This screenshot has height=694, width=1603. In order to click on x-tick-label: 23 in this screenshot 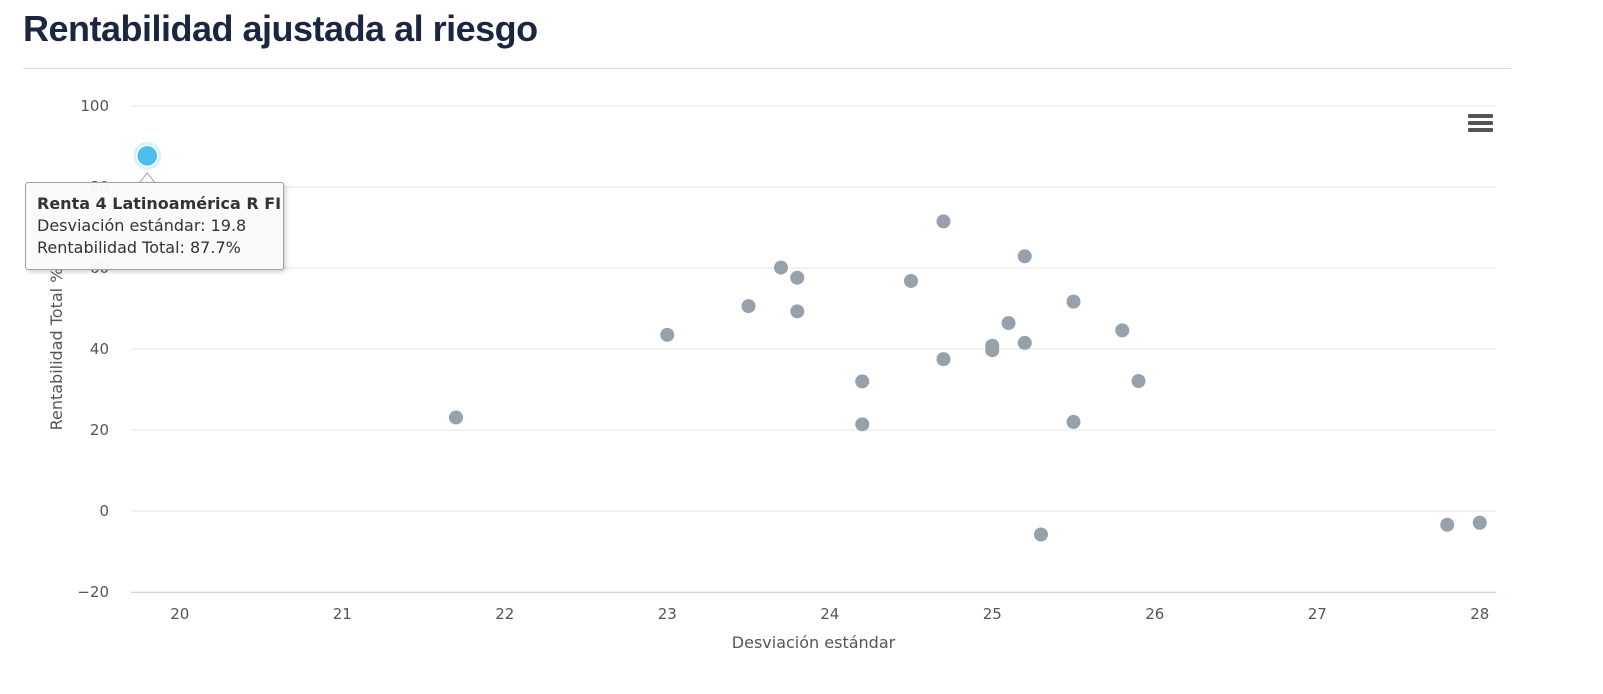, I will do `click(667, 614)`.